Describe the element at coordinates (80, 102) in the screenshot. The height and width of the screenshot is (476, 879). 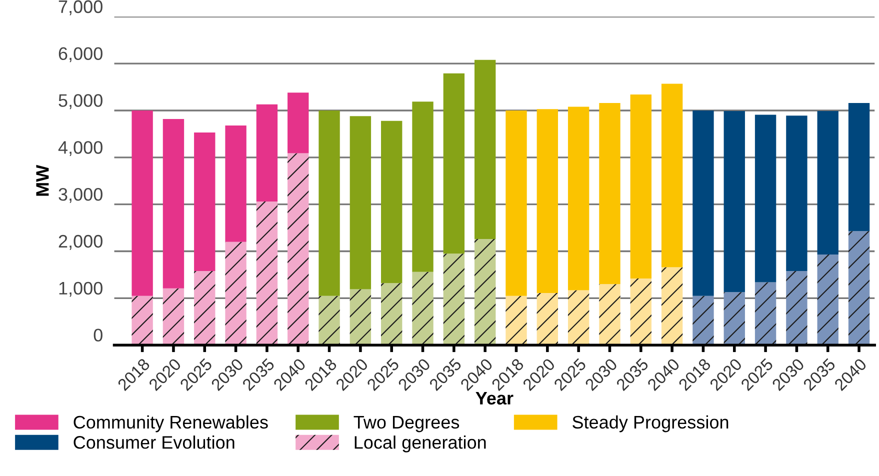
I see `y-tick-label: 5,000` at that location.